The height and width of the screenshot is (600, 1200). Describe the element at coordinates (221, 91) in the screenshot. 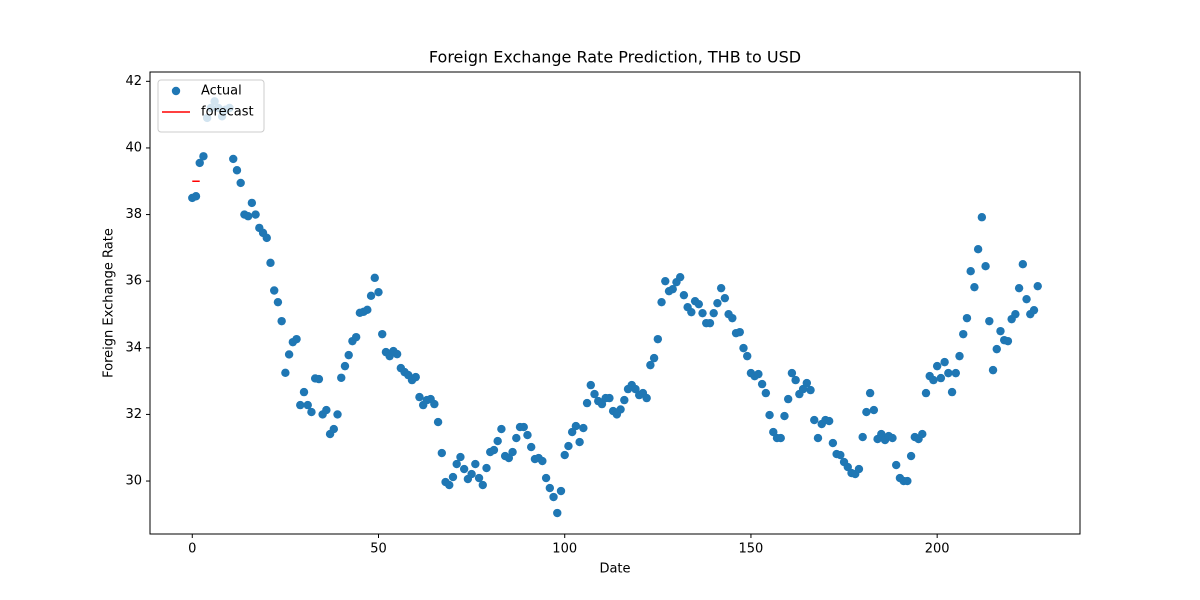

I see `legend-label: Actual` at that location.